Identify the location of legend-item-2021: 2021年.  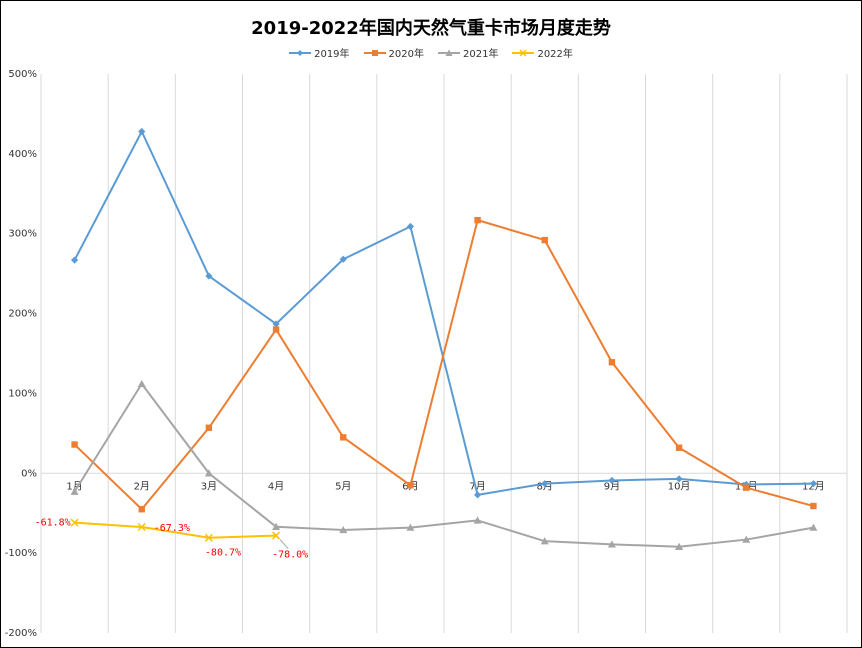
(468, 52).